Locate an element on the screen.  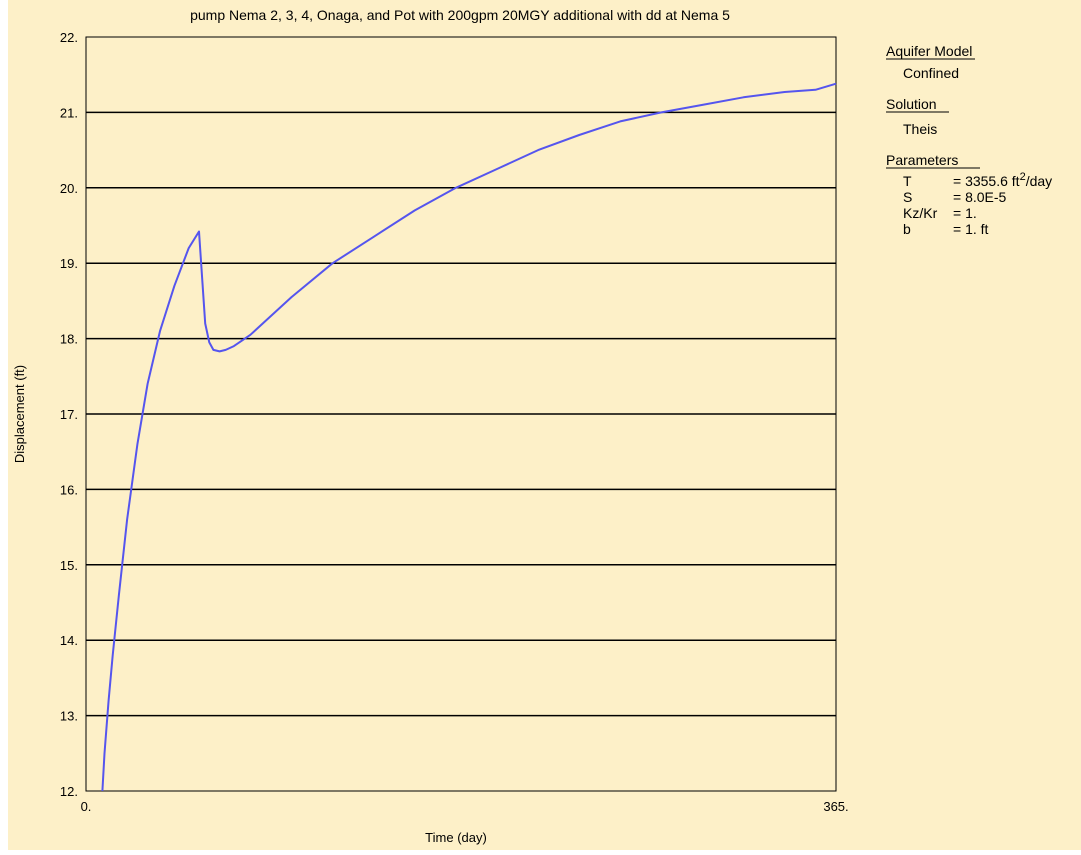
y-tick-label: 18. is located at coordinates (69, 339).